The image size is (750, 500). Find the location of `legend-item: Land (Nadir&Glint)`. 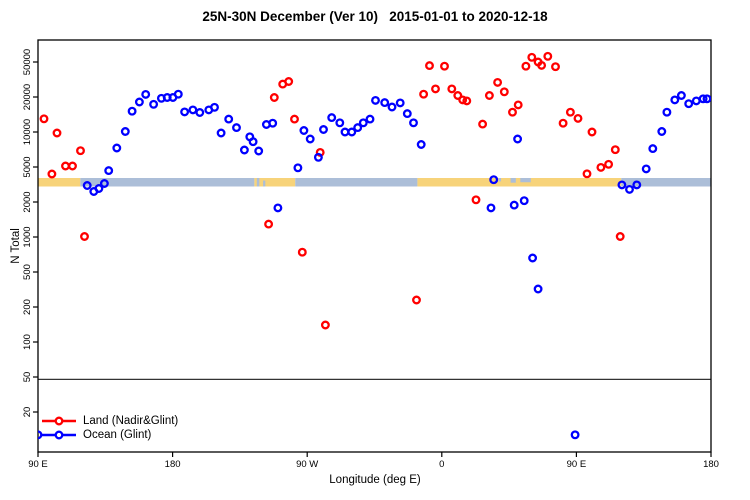

legend-item: Land (Nadir&Glint) is located at coordinates (109, 421).